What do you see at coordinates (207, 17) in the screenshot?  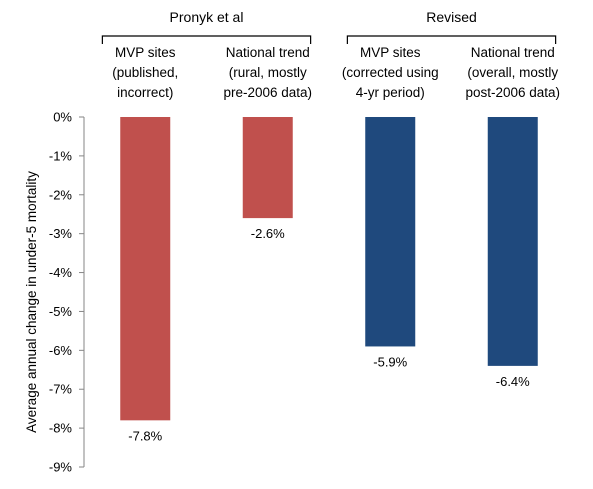 I see `group-label: Pronyk et al` at bounding box center [207, 17].